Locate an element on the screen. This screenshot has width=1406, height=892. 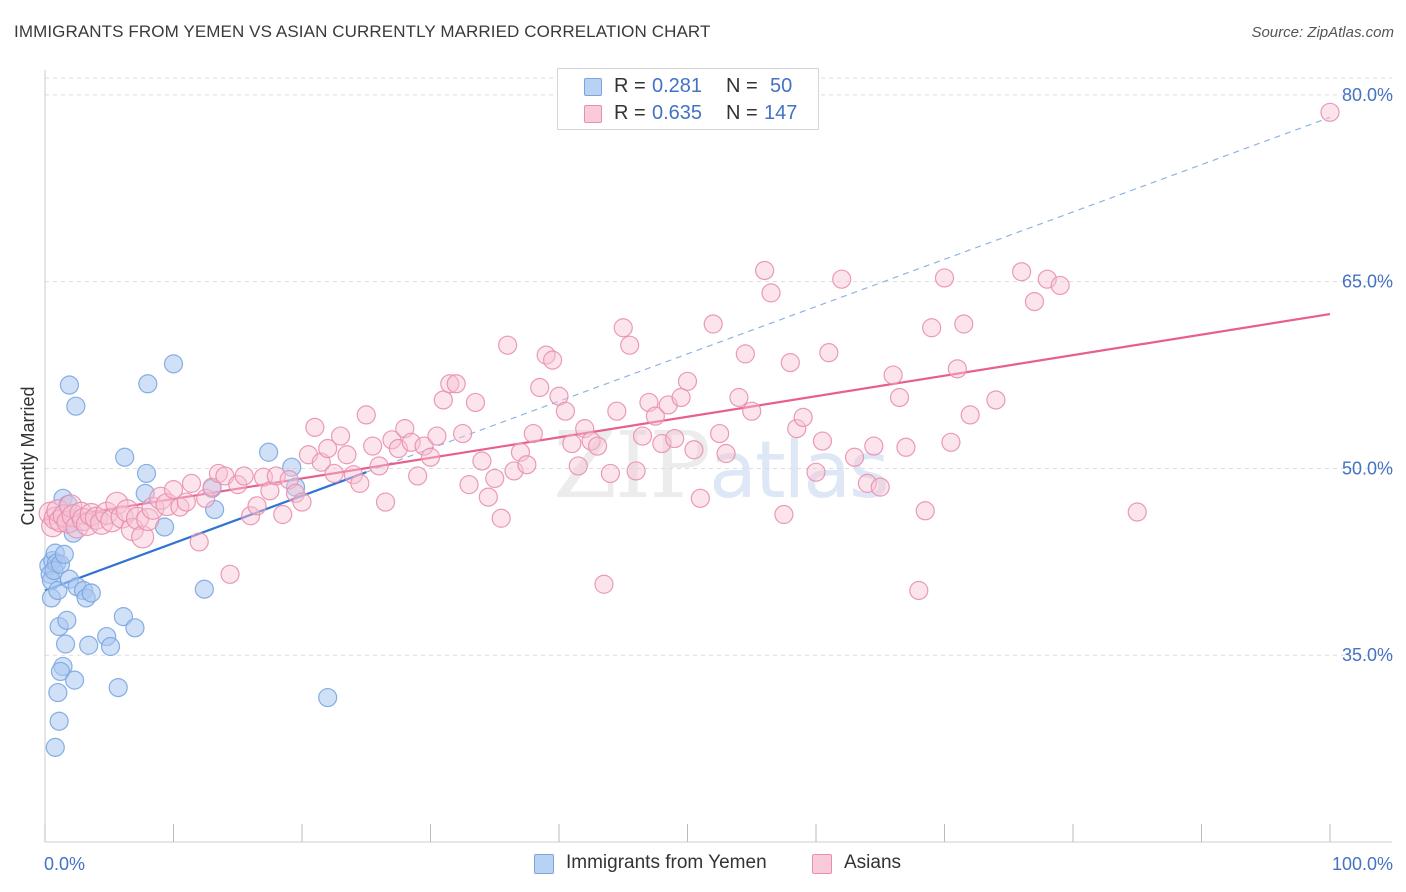
yemen-legend-swatch is located at coordinates (544, 864).